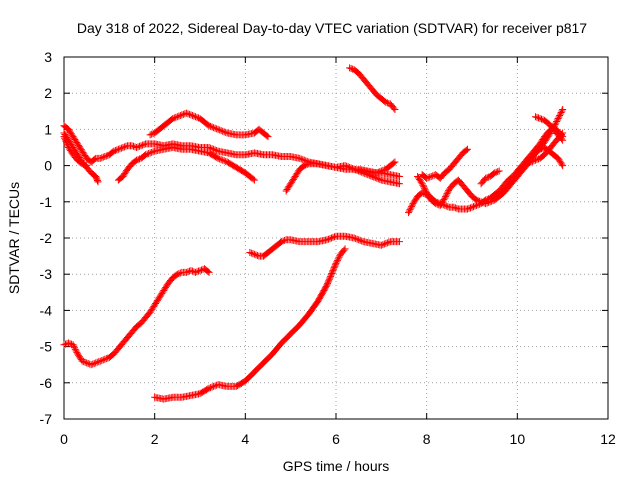  Describe the element at coordinates (48, 93) in the screenshot. I see `y-tick-label: 2` at that location.